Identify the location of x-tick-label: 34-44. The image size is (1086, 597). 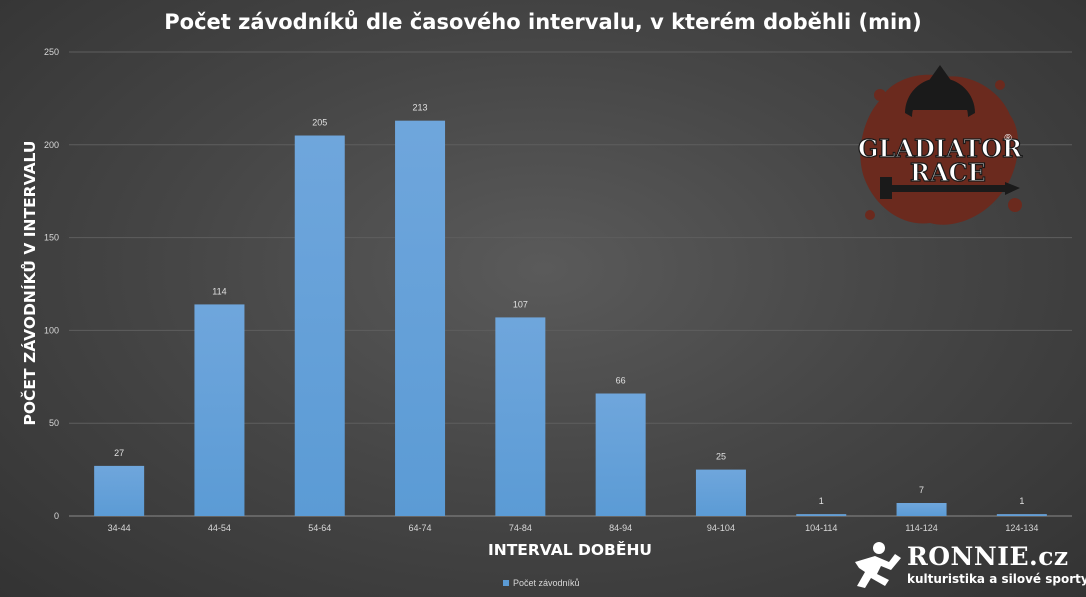
(119, 528).